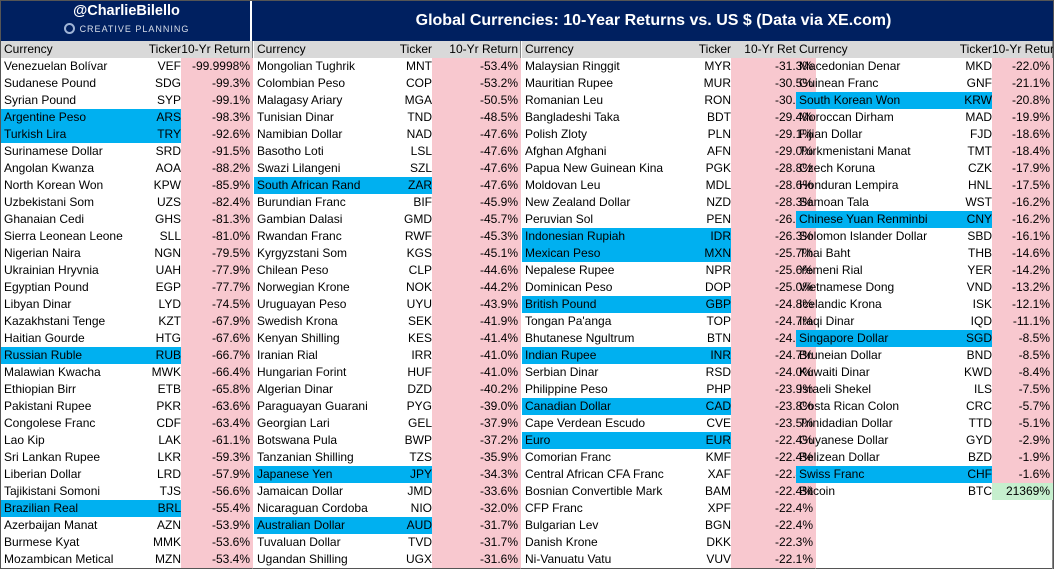 The image size is (1054, 569). Describe the element at coordinates (127, 83) in the screenshot. I see `table-row: Sudanese Pound SDG -99.3%` at that location.